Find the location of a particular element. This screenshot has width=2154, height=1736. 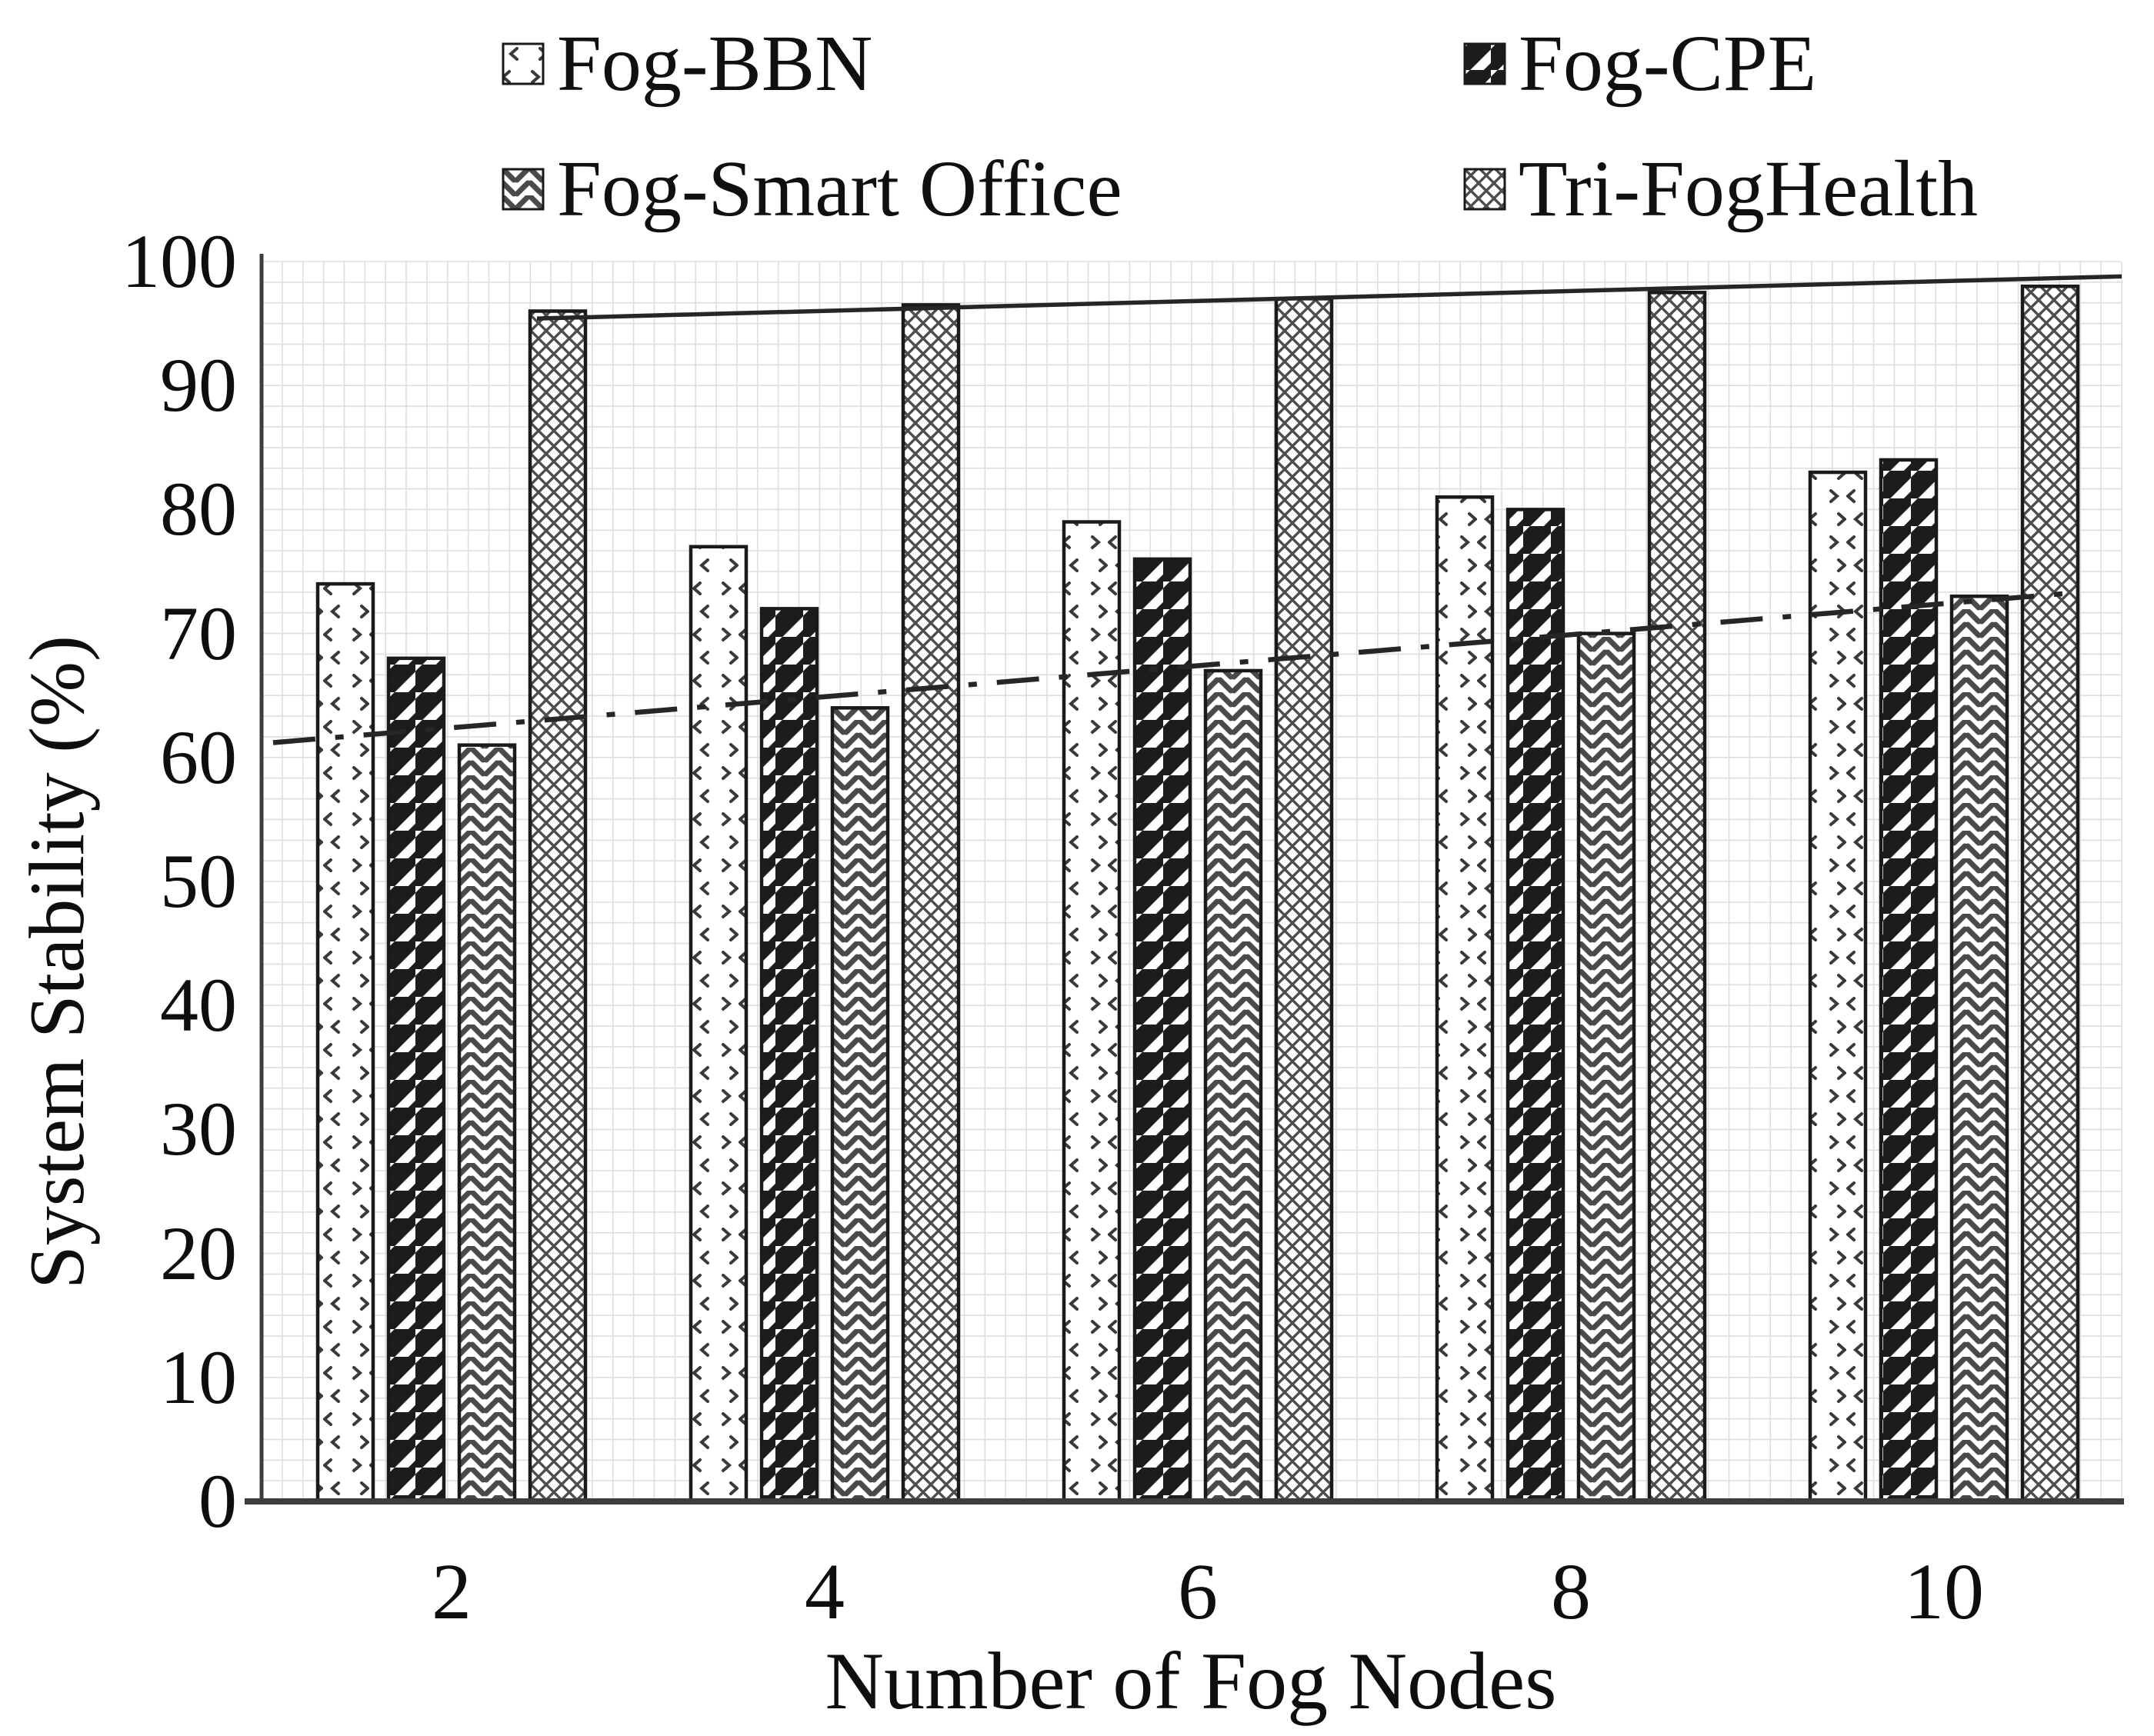

x-tick-label-10: 10 is located at coordinates (1944, 1592).